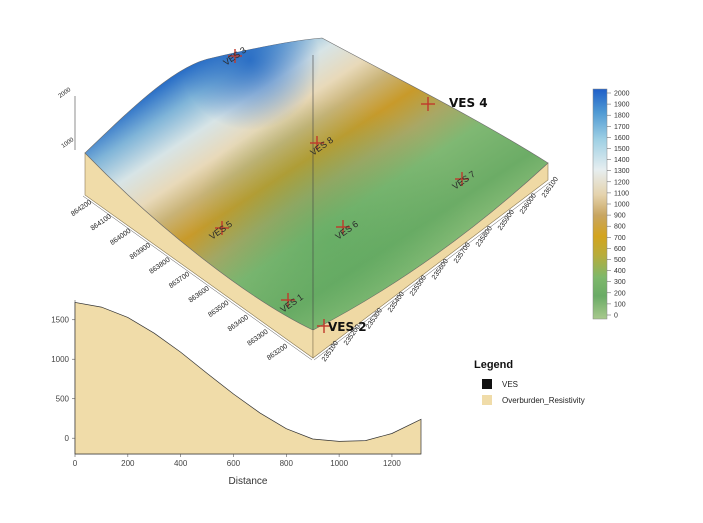 The image size is (703, 523). What do you see at coordinates (234, 463) in the screenshot?
I see `profile-x-tick-label: 600` at bounding box center [234, 463].